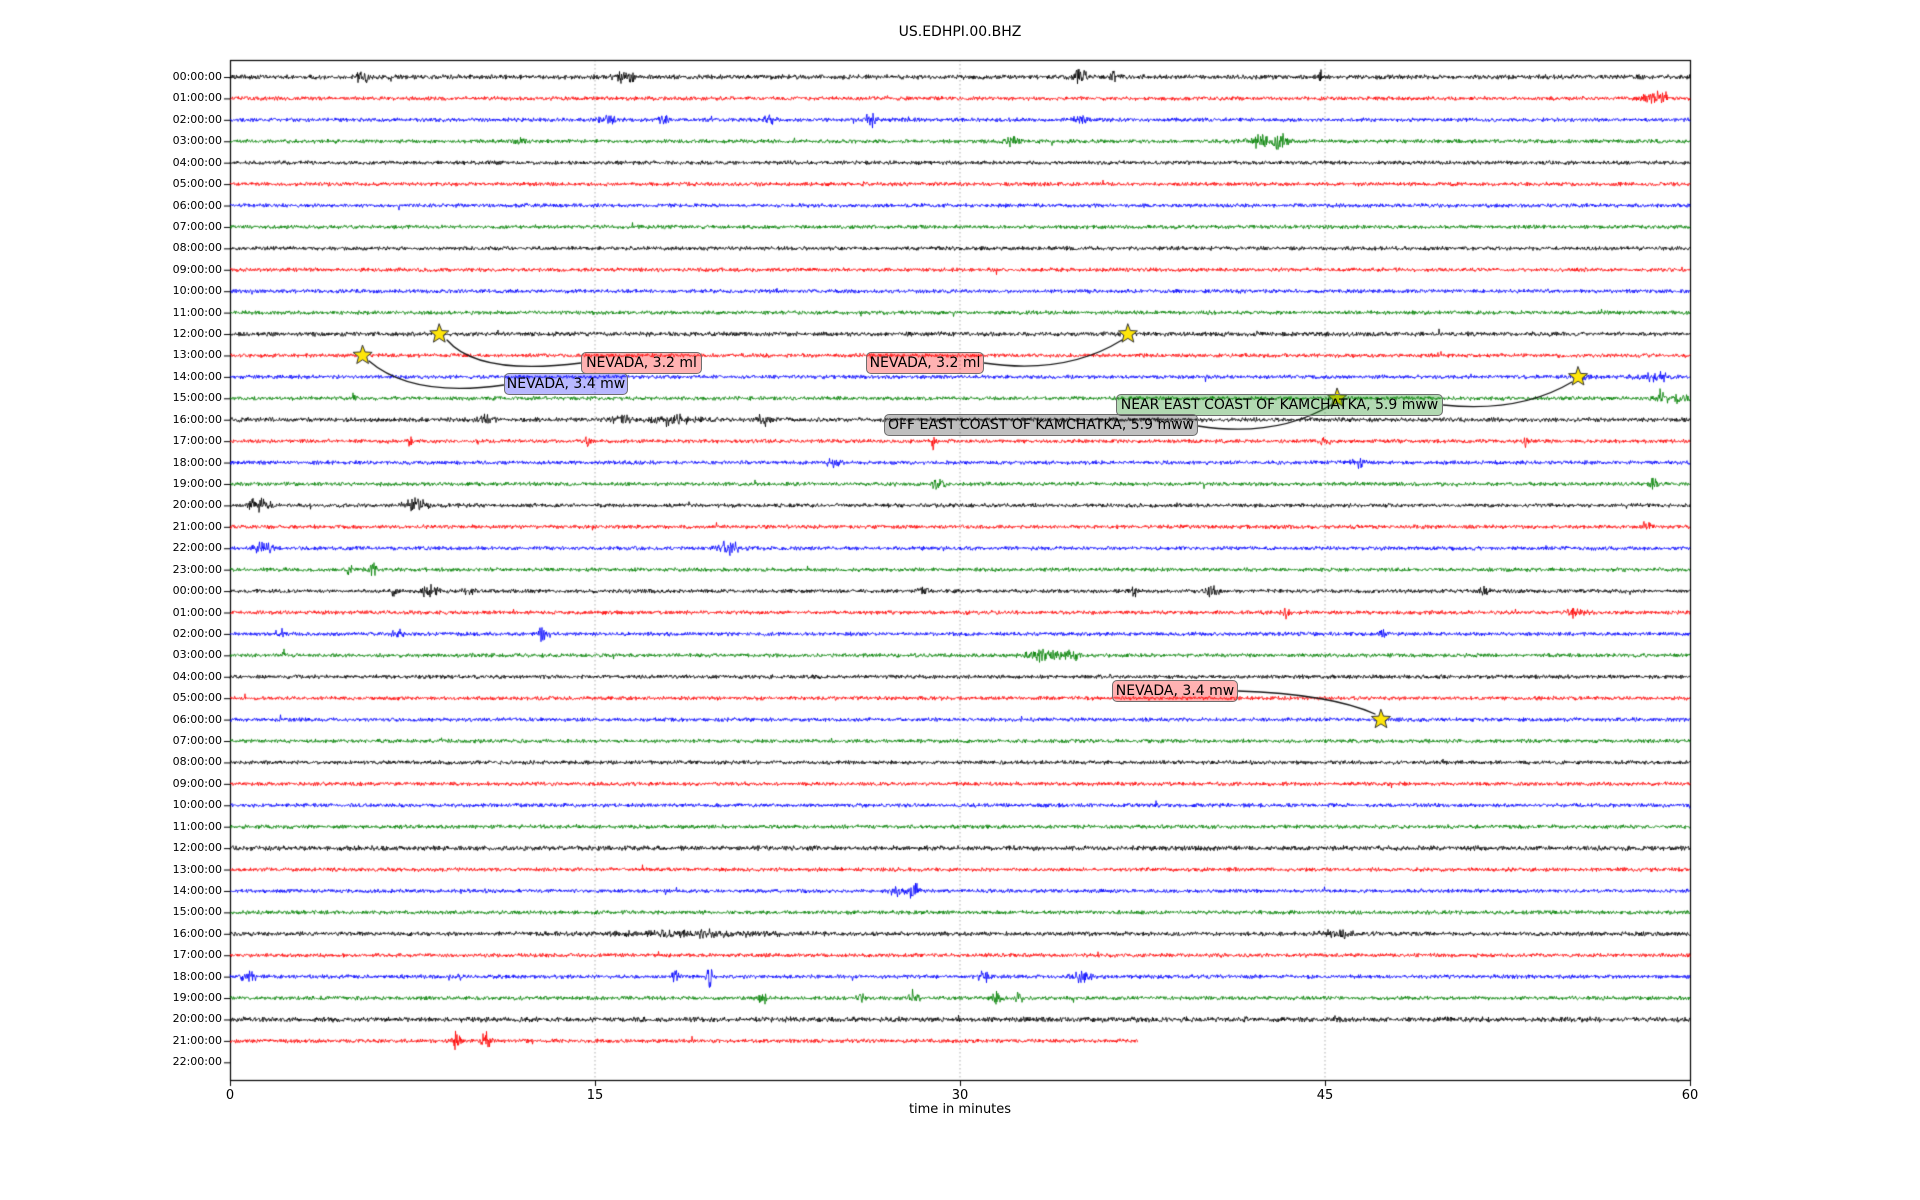 This screenshot has height=1200, width=1920. What do you see at coordinates (960, 32) in the screenshot?
I see `figure-title: US.EDHPI.00.BHZ` at bounding box center [960, 32].